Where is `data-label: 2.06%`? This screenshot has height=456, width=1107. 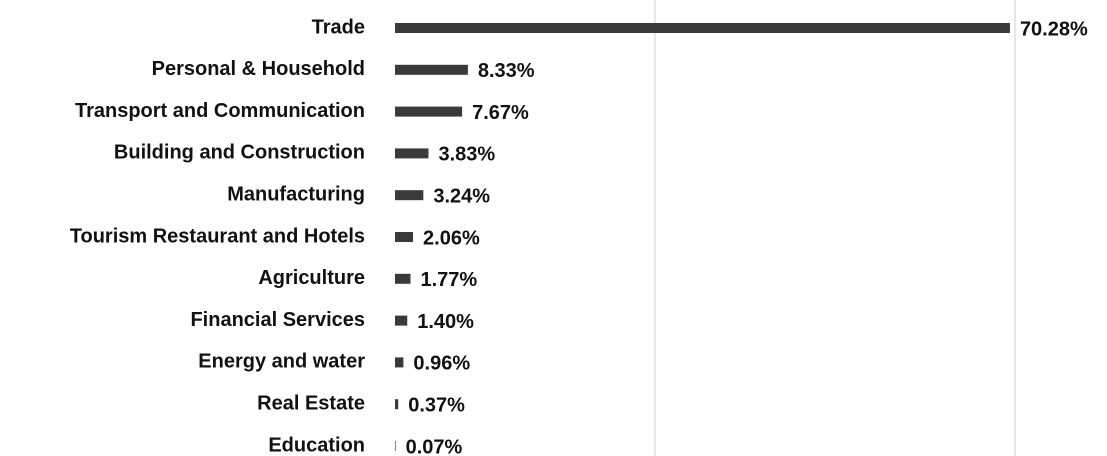
data-label: 2.06% is located at coordinates (451, 238).